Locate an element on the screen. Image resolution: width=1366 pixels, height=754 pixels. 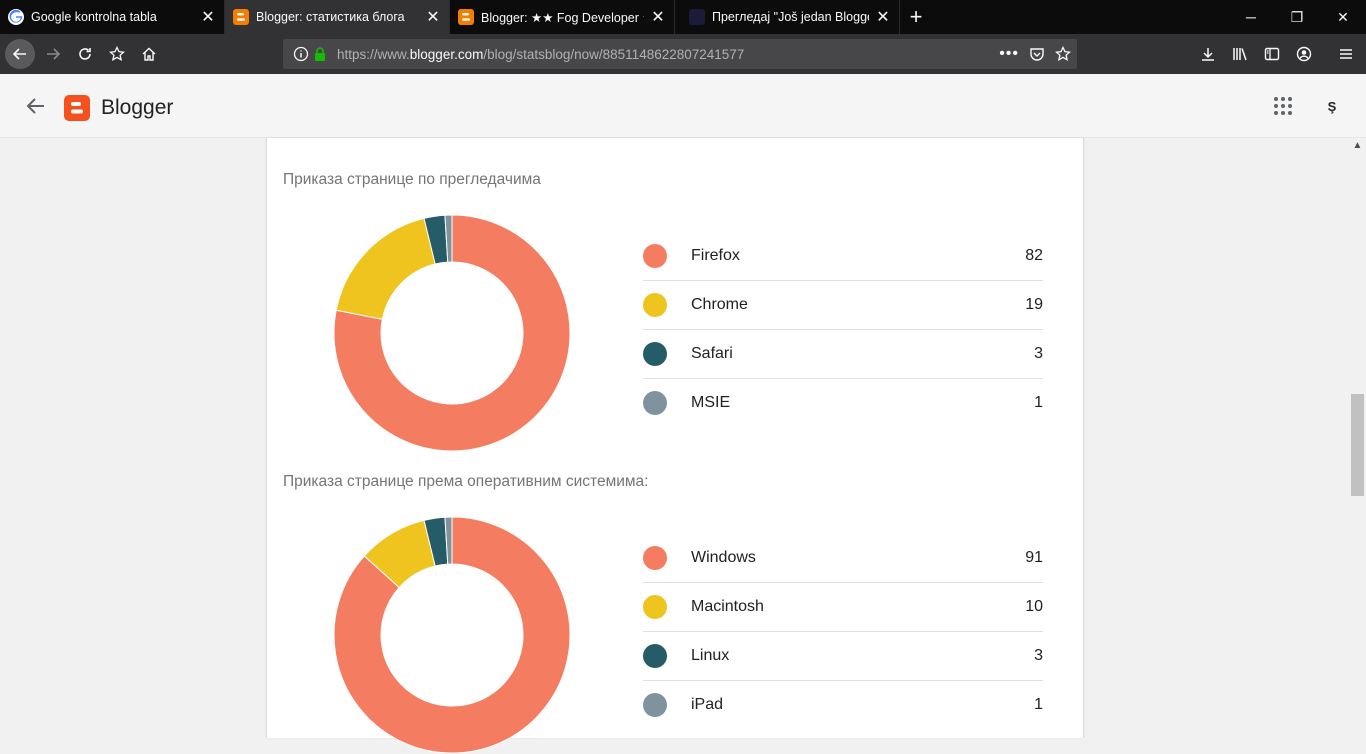
close-window-icon: ✕ is located at coordinates (1343, 16).